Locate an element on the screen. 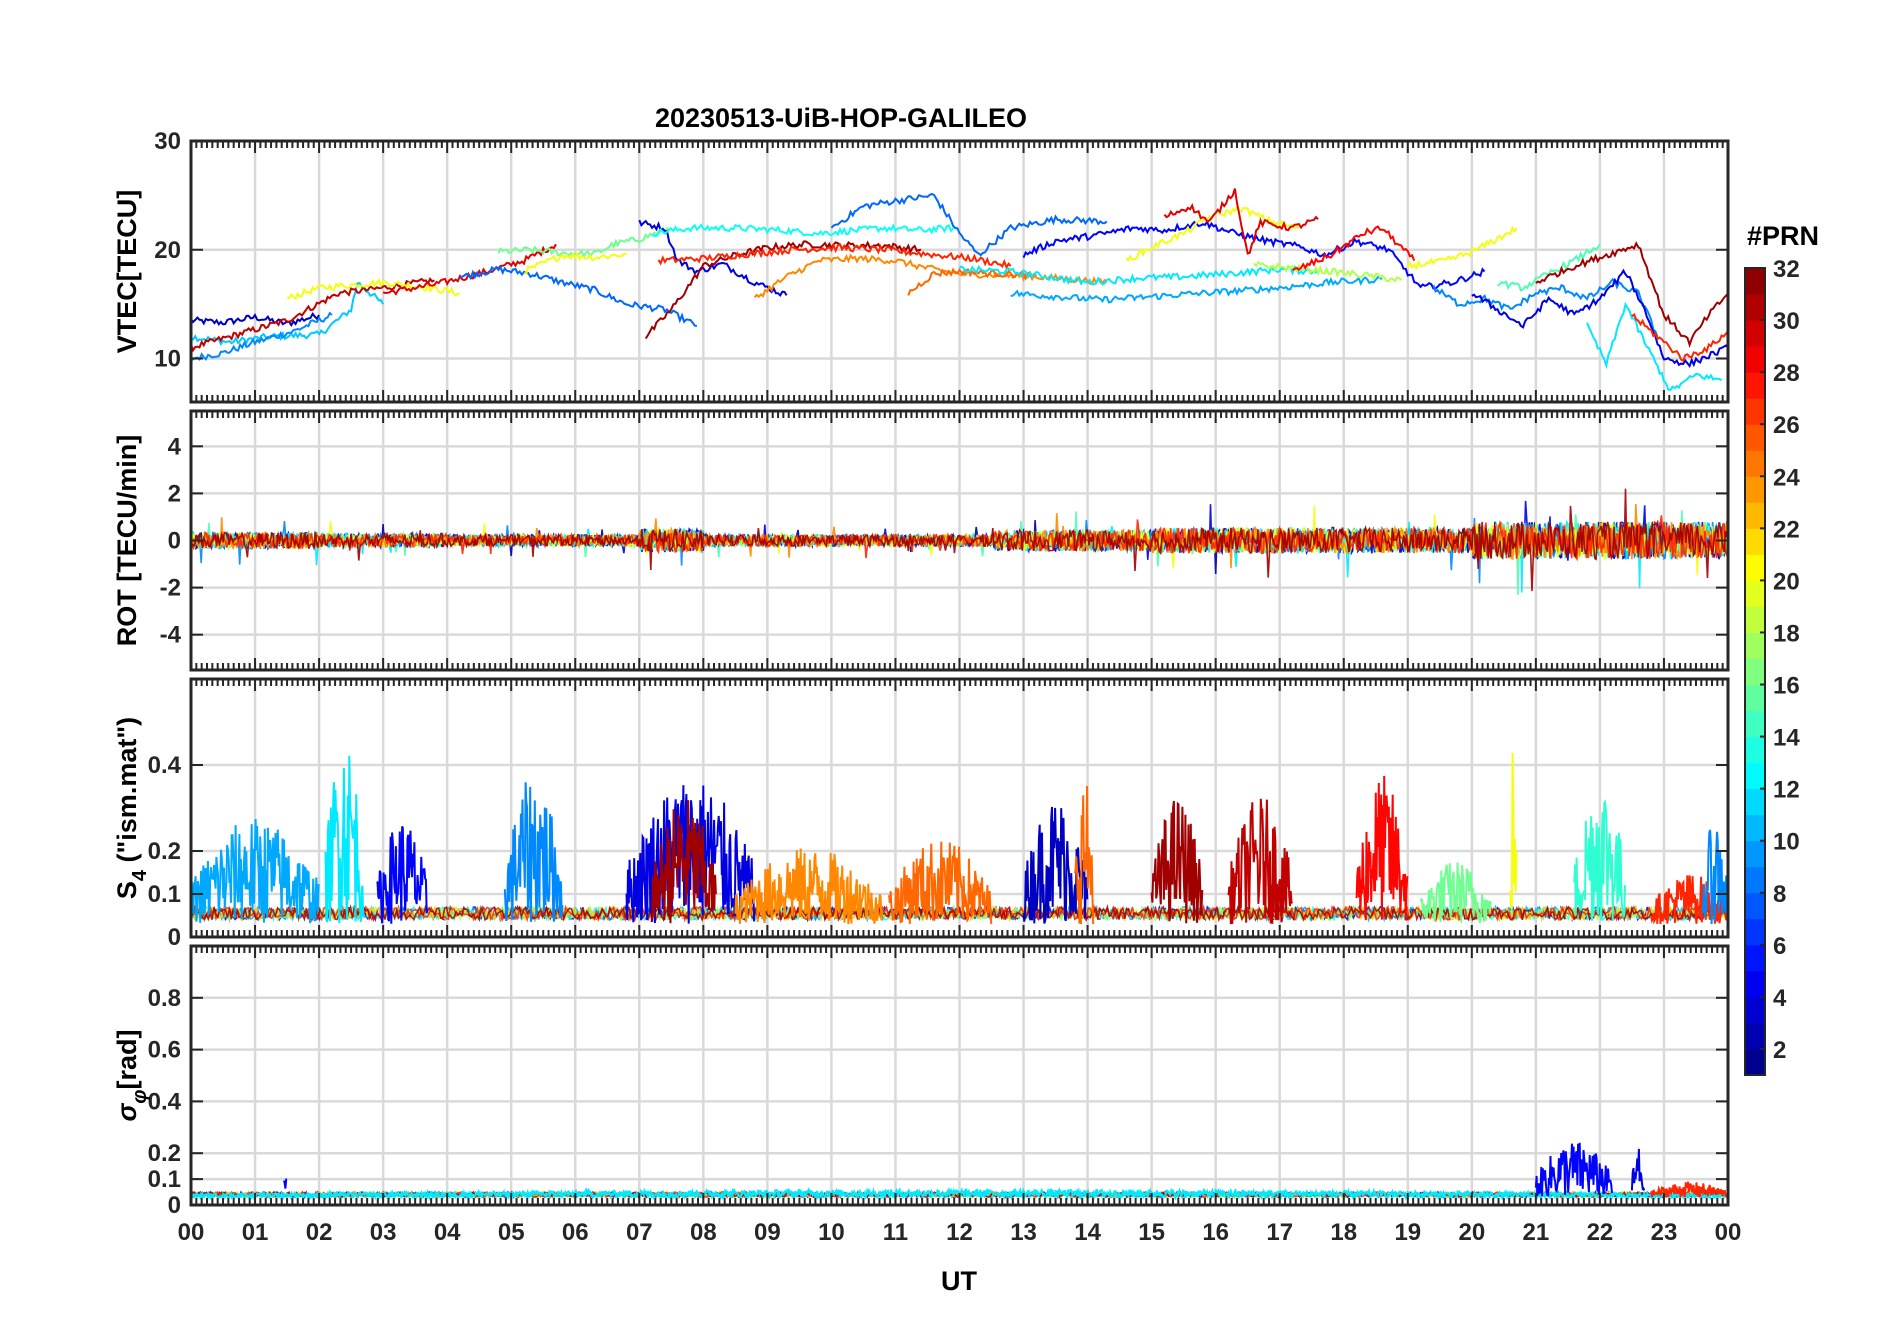 The height and width of the screenshot is (1330, 1902). y-tick-label: 4 is located at coordinates (175, 446).